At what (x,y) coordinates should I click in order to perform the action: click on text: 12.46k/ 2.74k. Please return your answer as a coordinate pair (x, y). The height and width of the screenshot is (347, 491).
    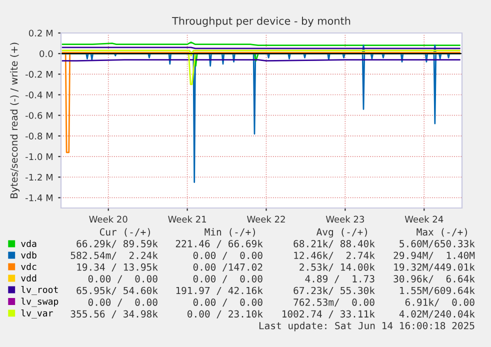
    Looking at the image, I should click on (334, 256).